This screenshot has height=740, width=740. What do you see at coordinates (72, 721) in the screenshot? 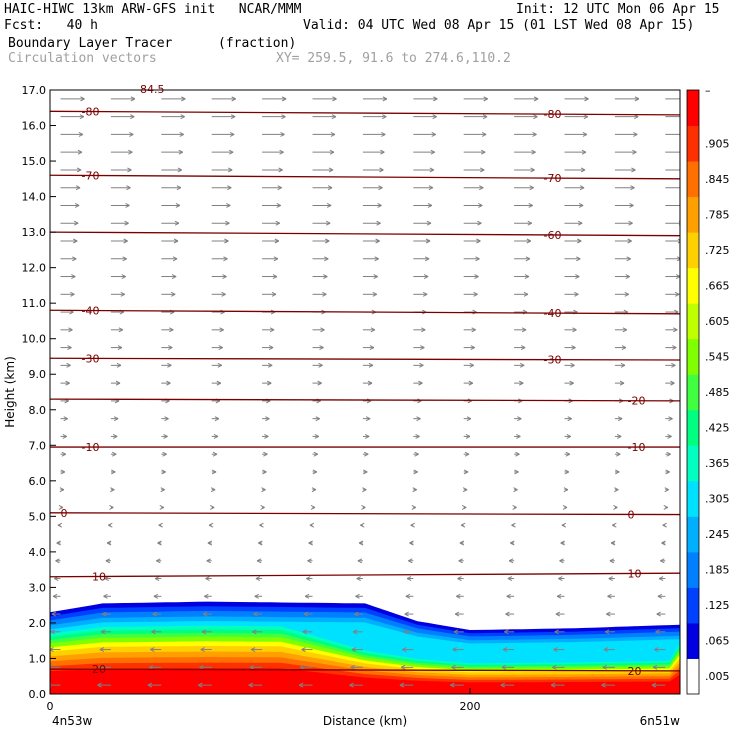
I see `x-start-label: 4n53w` at bounding box center [72, 721].